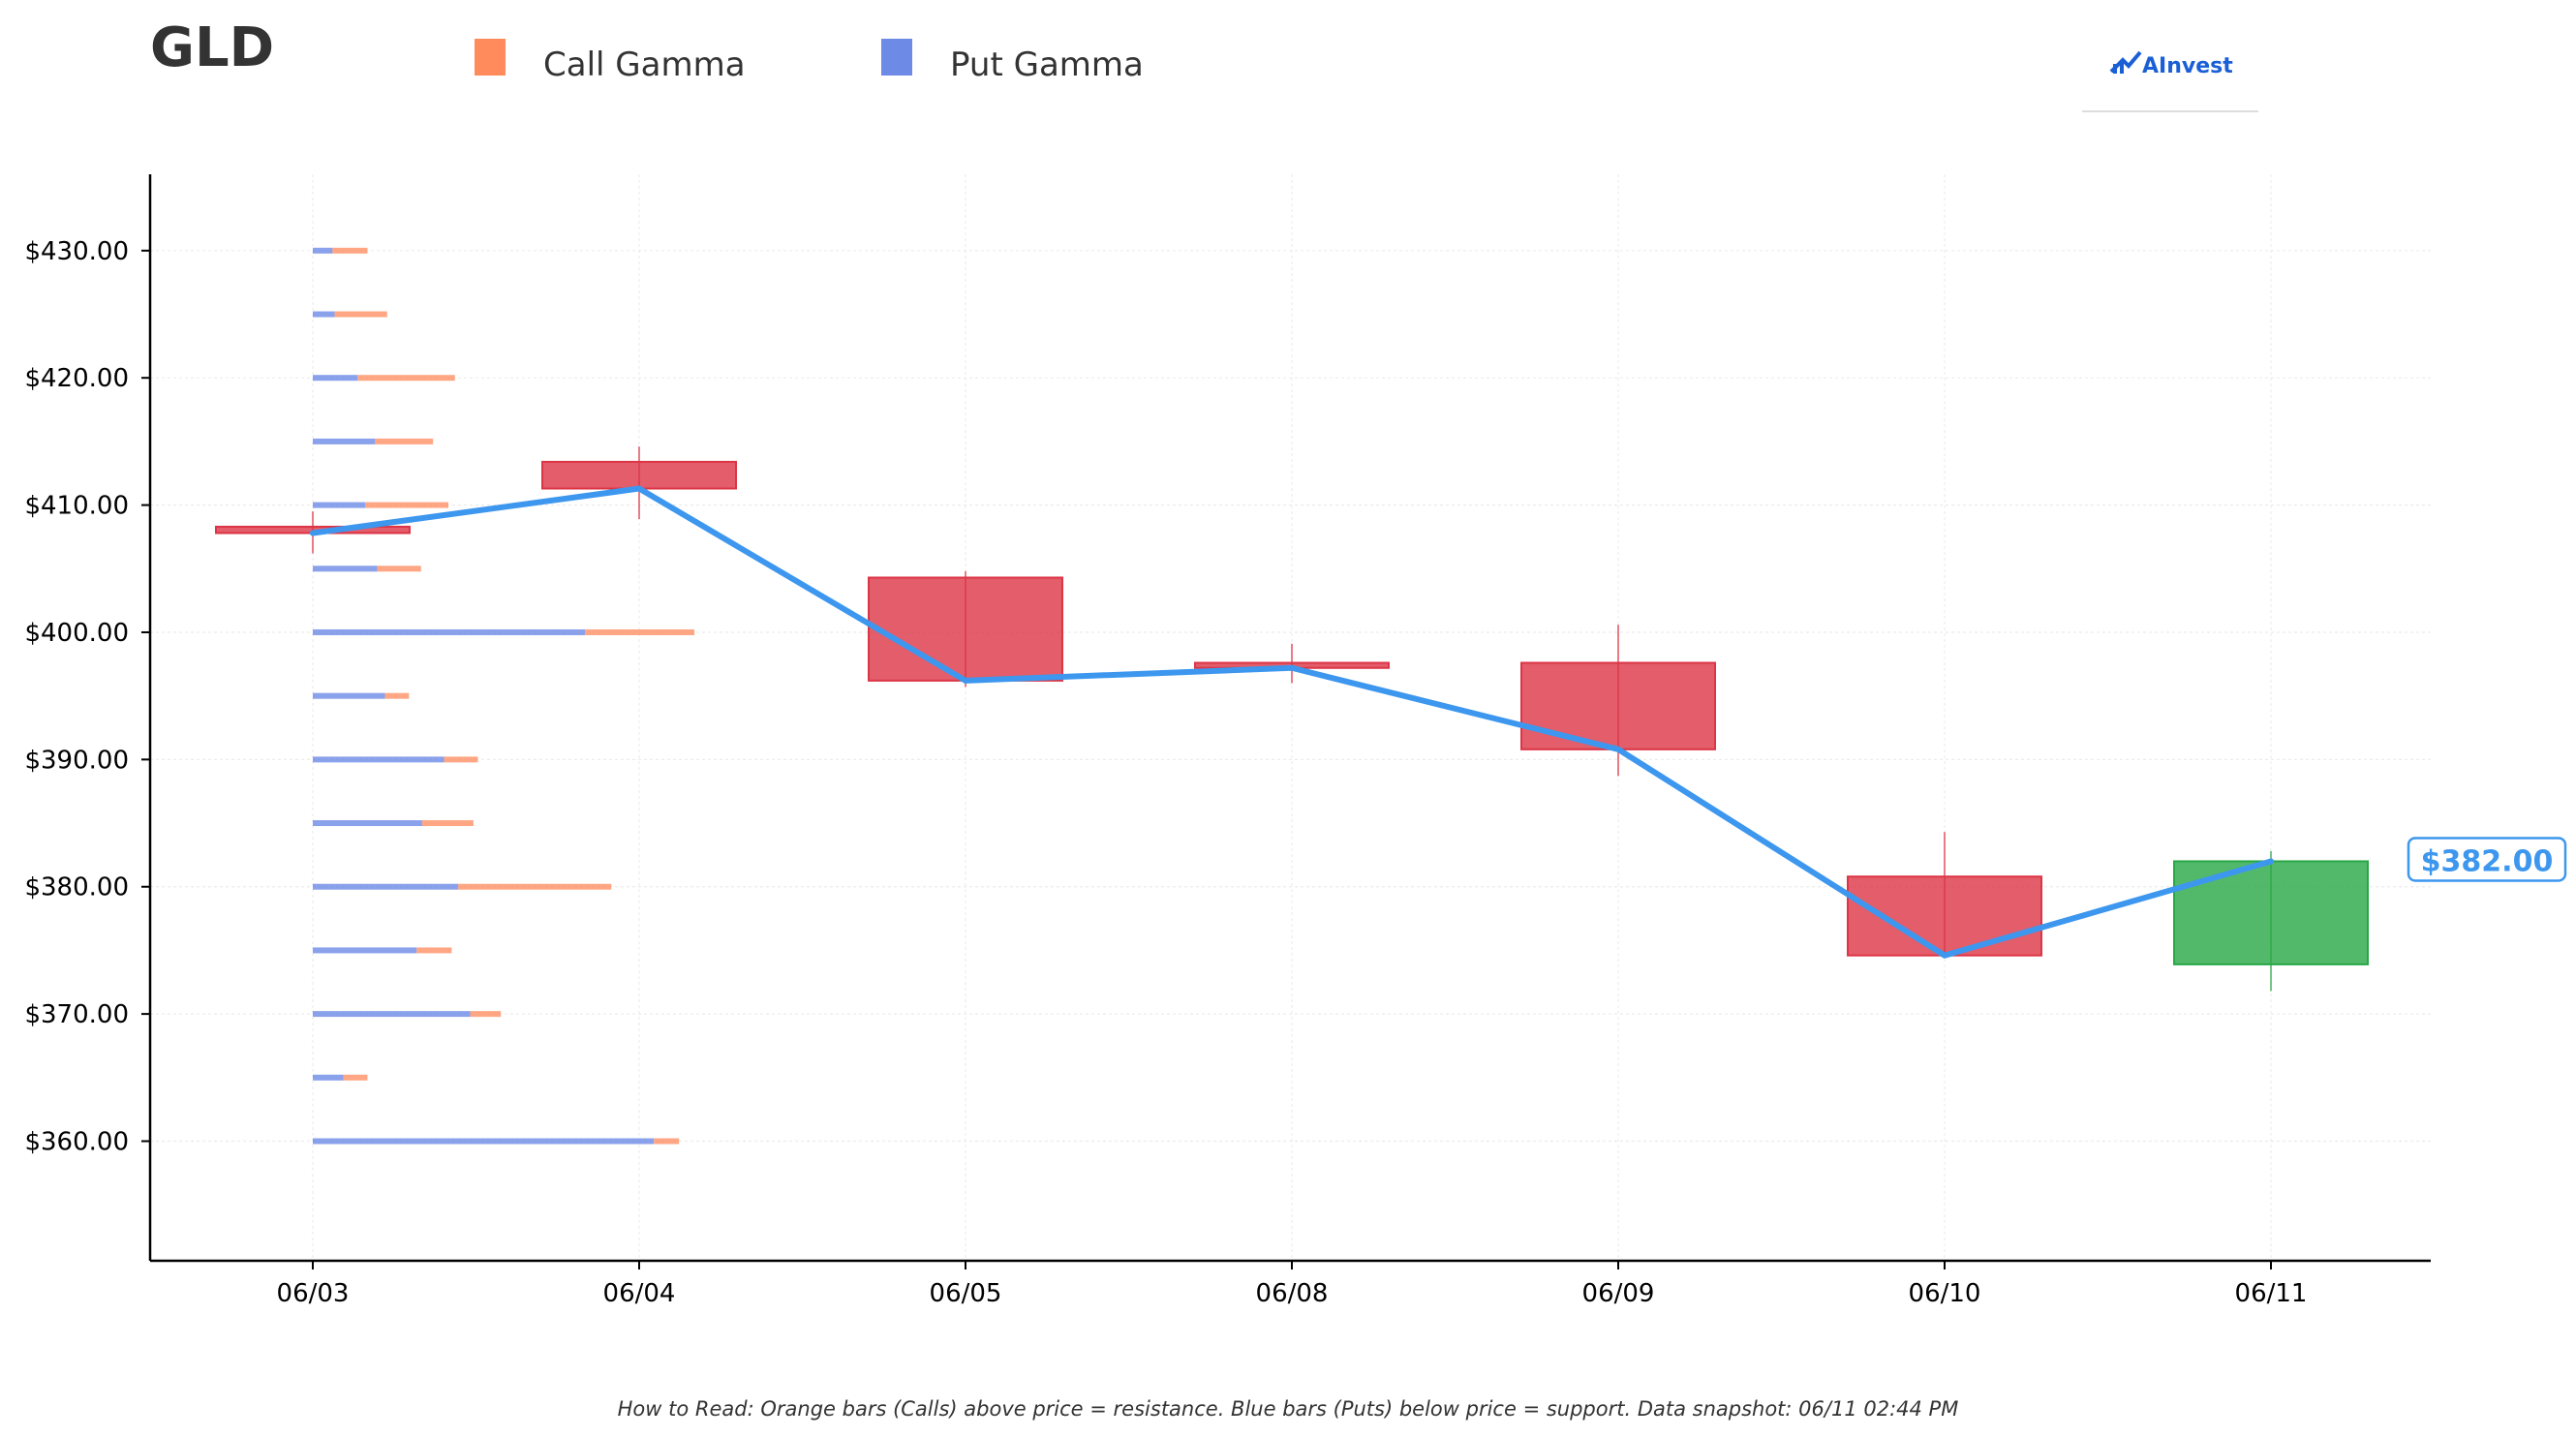 The width and height of the screenshot is (2576, 1437). What do you see at coordinates (76, 252) in the screenshot?
I see `y-tick-label: $430.00` at bounding box center [76, 252].